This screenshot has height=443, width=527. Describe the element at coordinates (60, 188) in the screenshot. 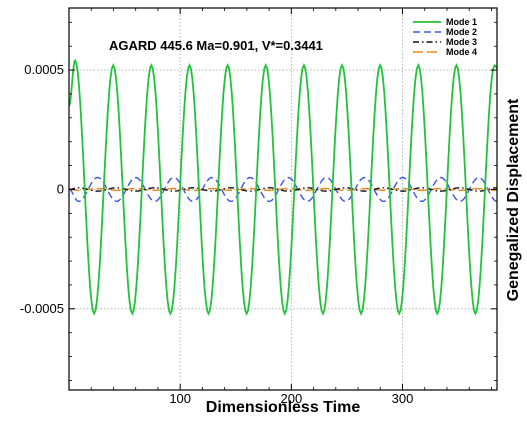

I see `y-tick-label: 0` at that location.